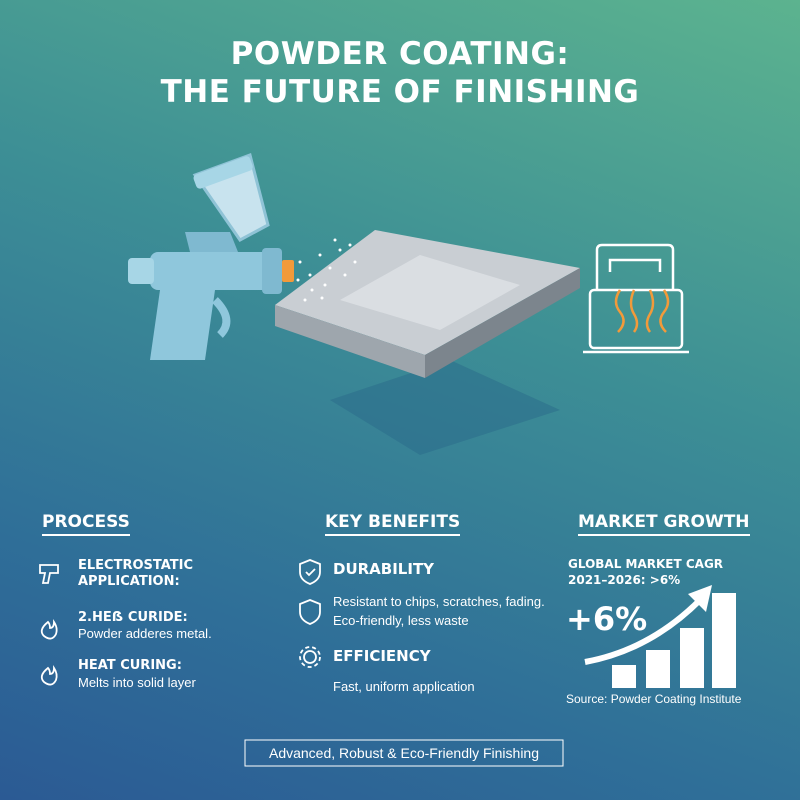  Describe the element at coordinates (130, 665) in the screenshot. I see `item-title: HEAT CURING:` at that location.